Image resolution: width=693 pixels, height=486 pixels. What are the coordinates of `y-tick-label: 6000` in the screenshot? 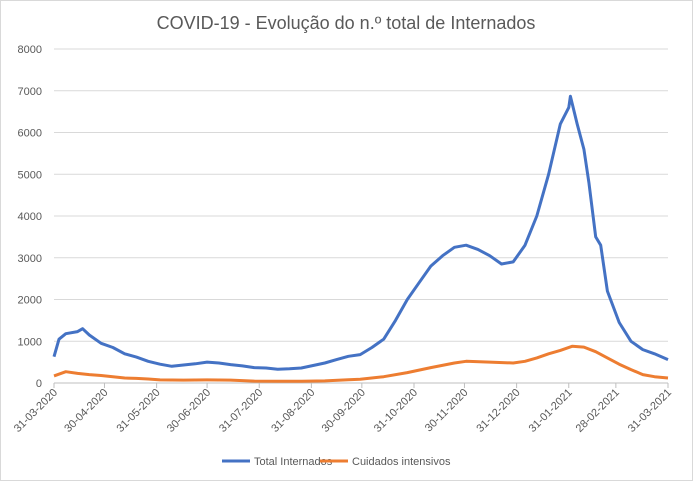 It's located at (30, 134).